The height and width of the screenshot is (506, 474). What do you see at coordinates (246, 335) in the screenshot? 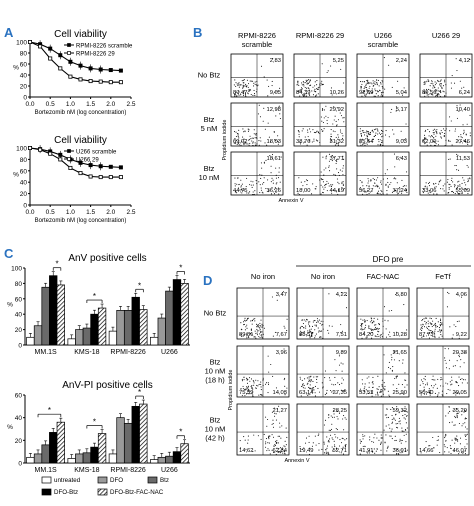
I see `quadrant-lower-left: 89,81` at bounding box center [246, 335].